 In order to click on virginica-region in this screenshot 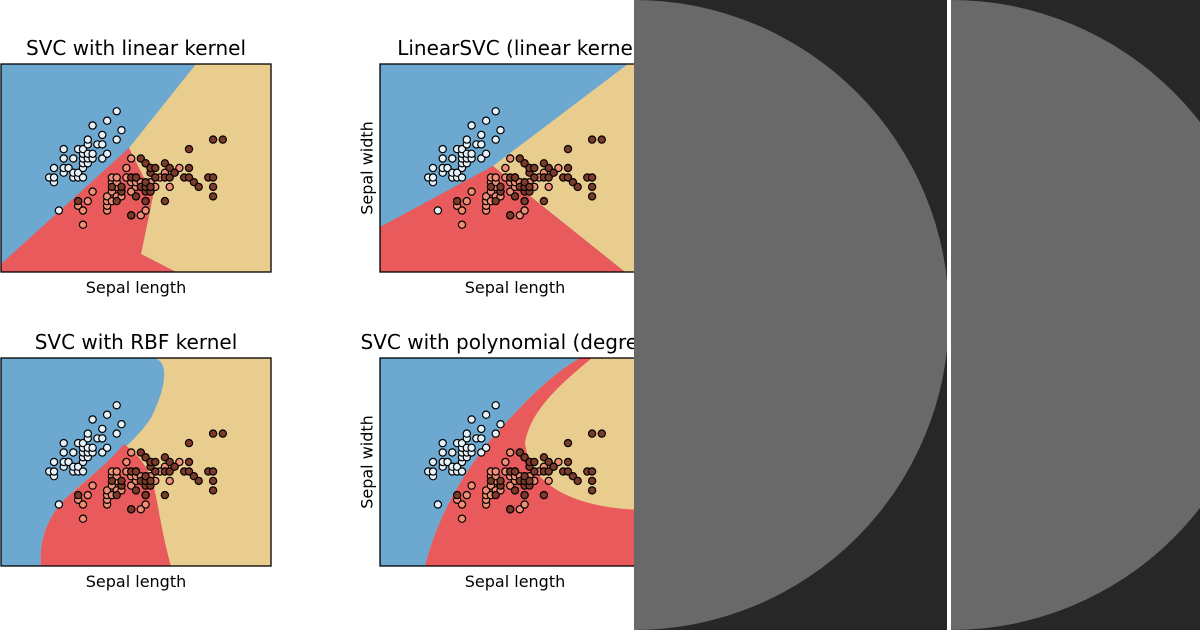, I will do `click(200, 168)`.